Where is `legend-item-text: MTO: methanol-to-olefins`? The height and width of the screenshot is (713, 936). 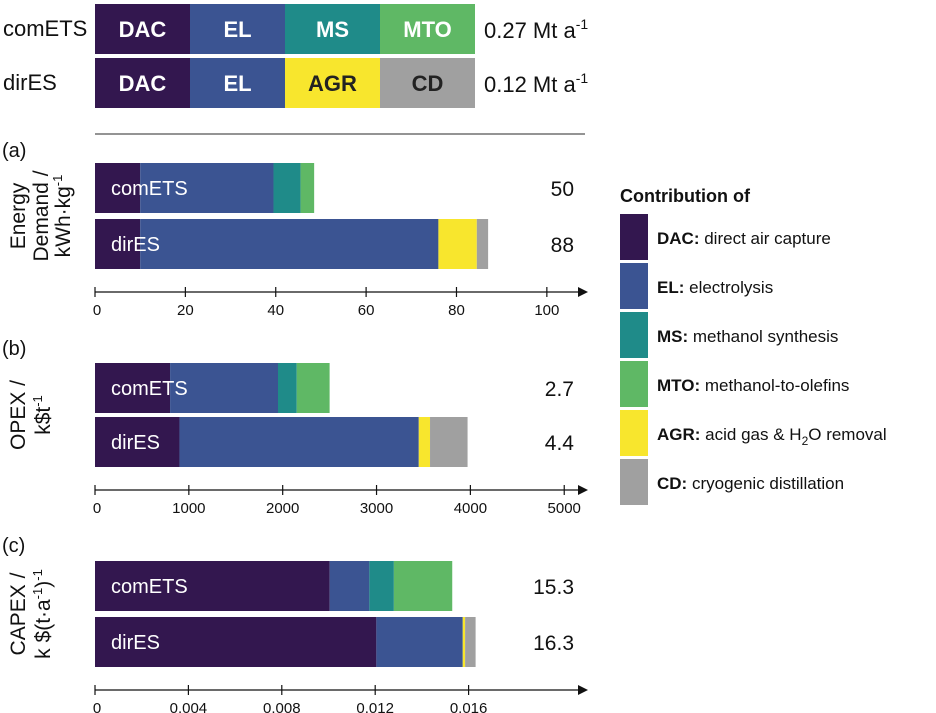 legend-item-text: MTO: methanol-to-olefins is located at coordinates (753, 385).